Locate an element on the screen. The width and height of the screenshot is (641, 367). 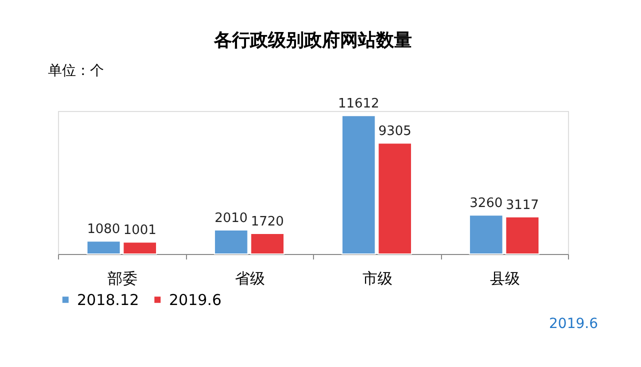
text: 单位：个 is located at coordinates (76, 71).